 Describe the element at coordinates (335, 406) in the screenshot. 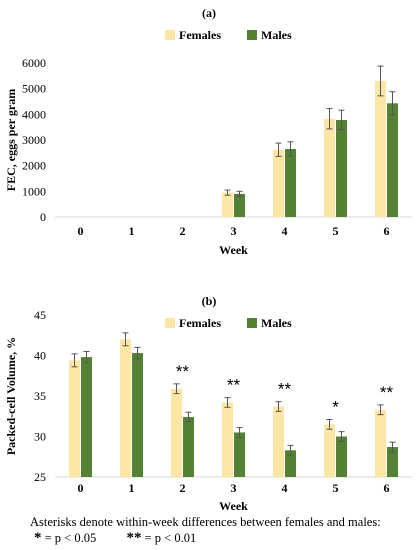

I see `significance-marker: *` at that location.